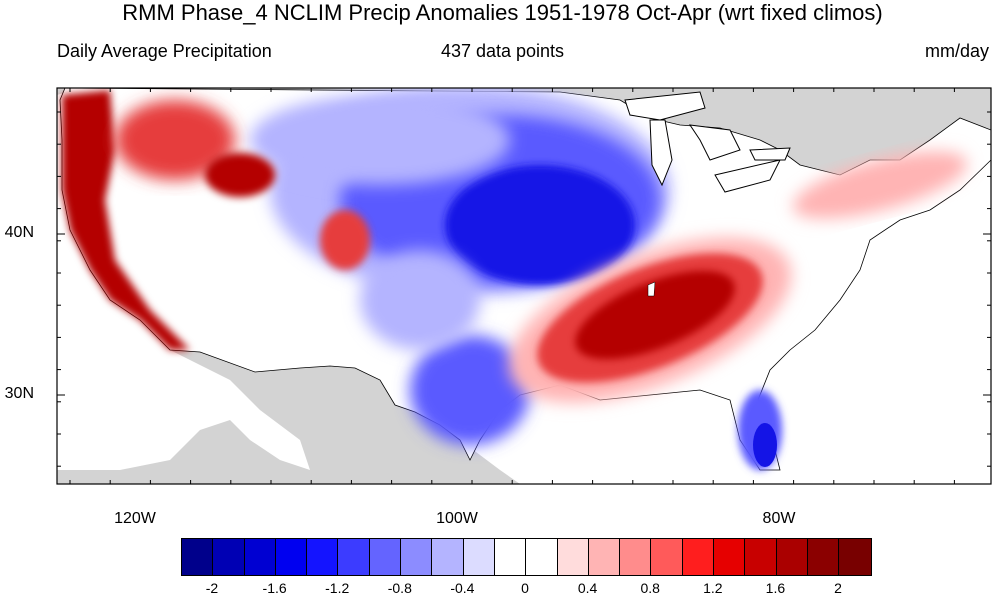 The image size is (1005, 597). What do you see at coordinates (457, 518) in the screenshot?
I see `lon-label-100w: 100W` at bounding box center [457, 518].